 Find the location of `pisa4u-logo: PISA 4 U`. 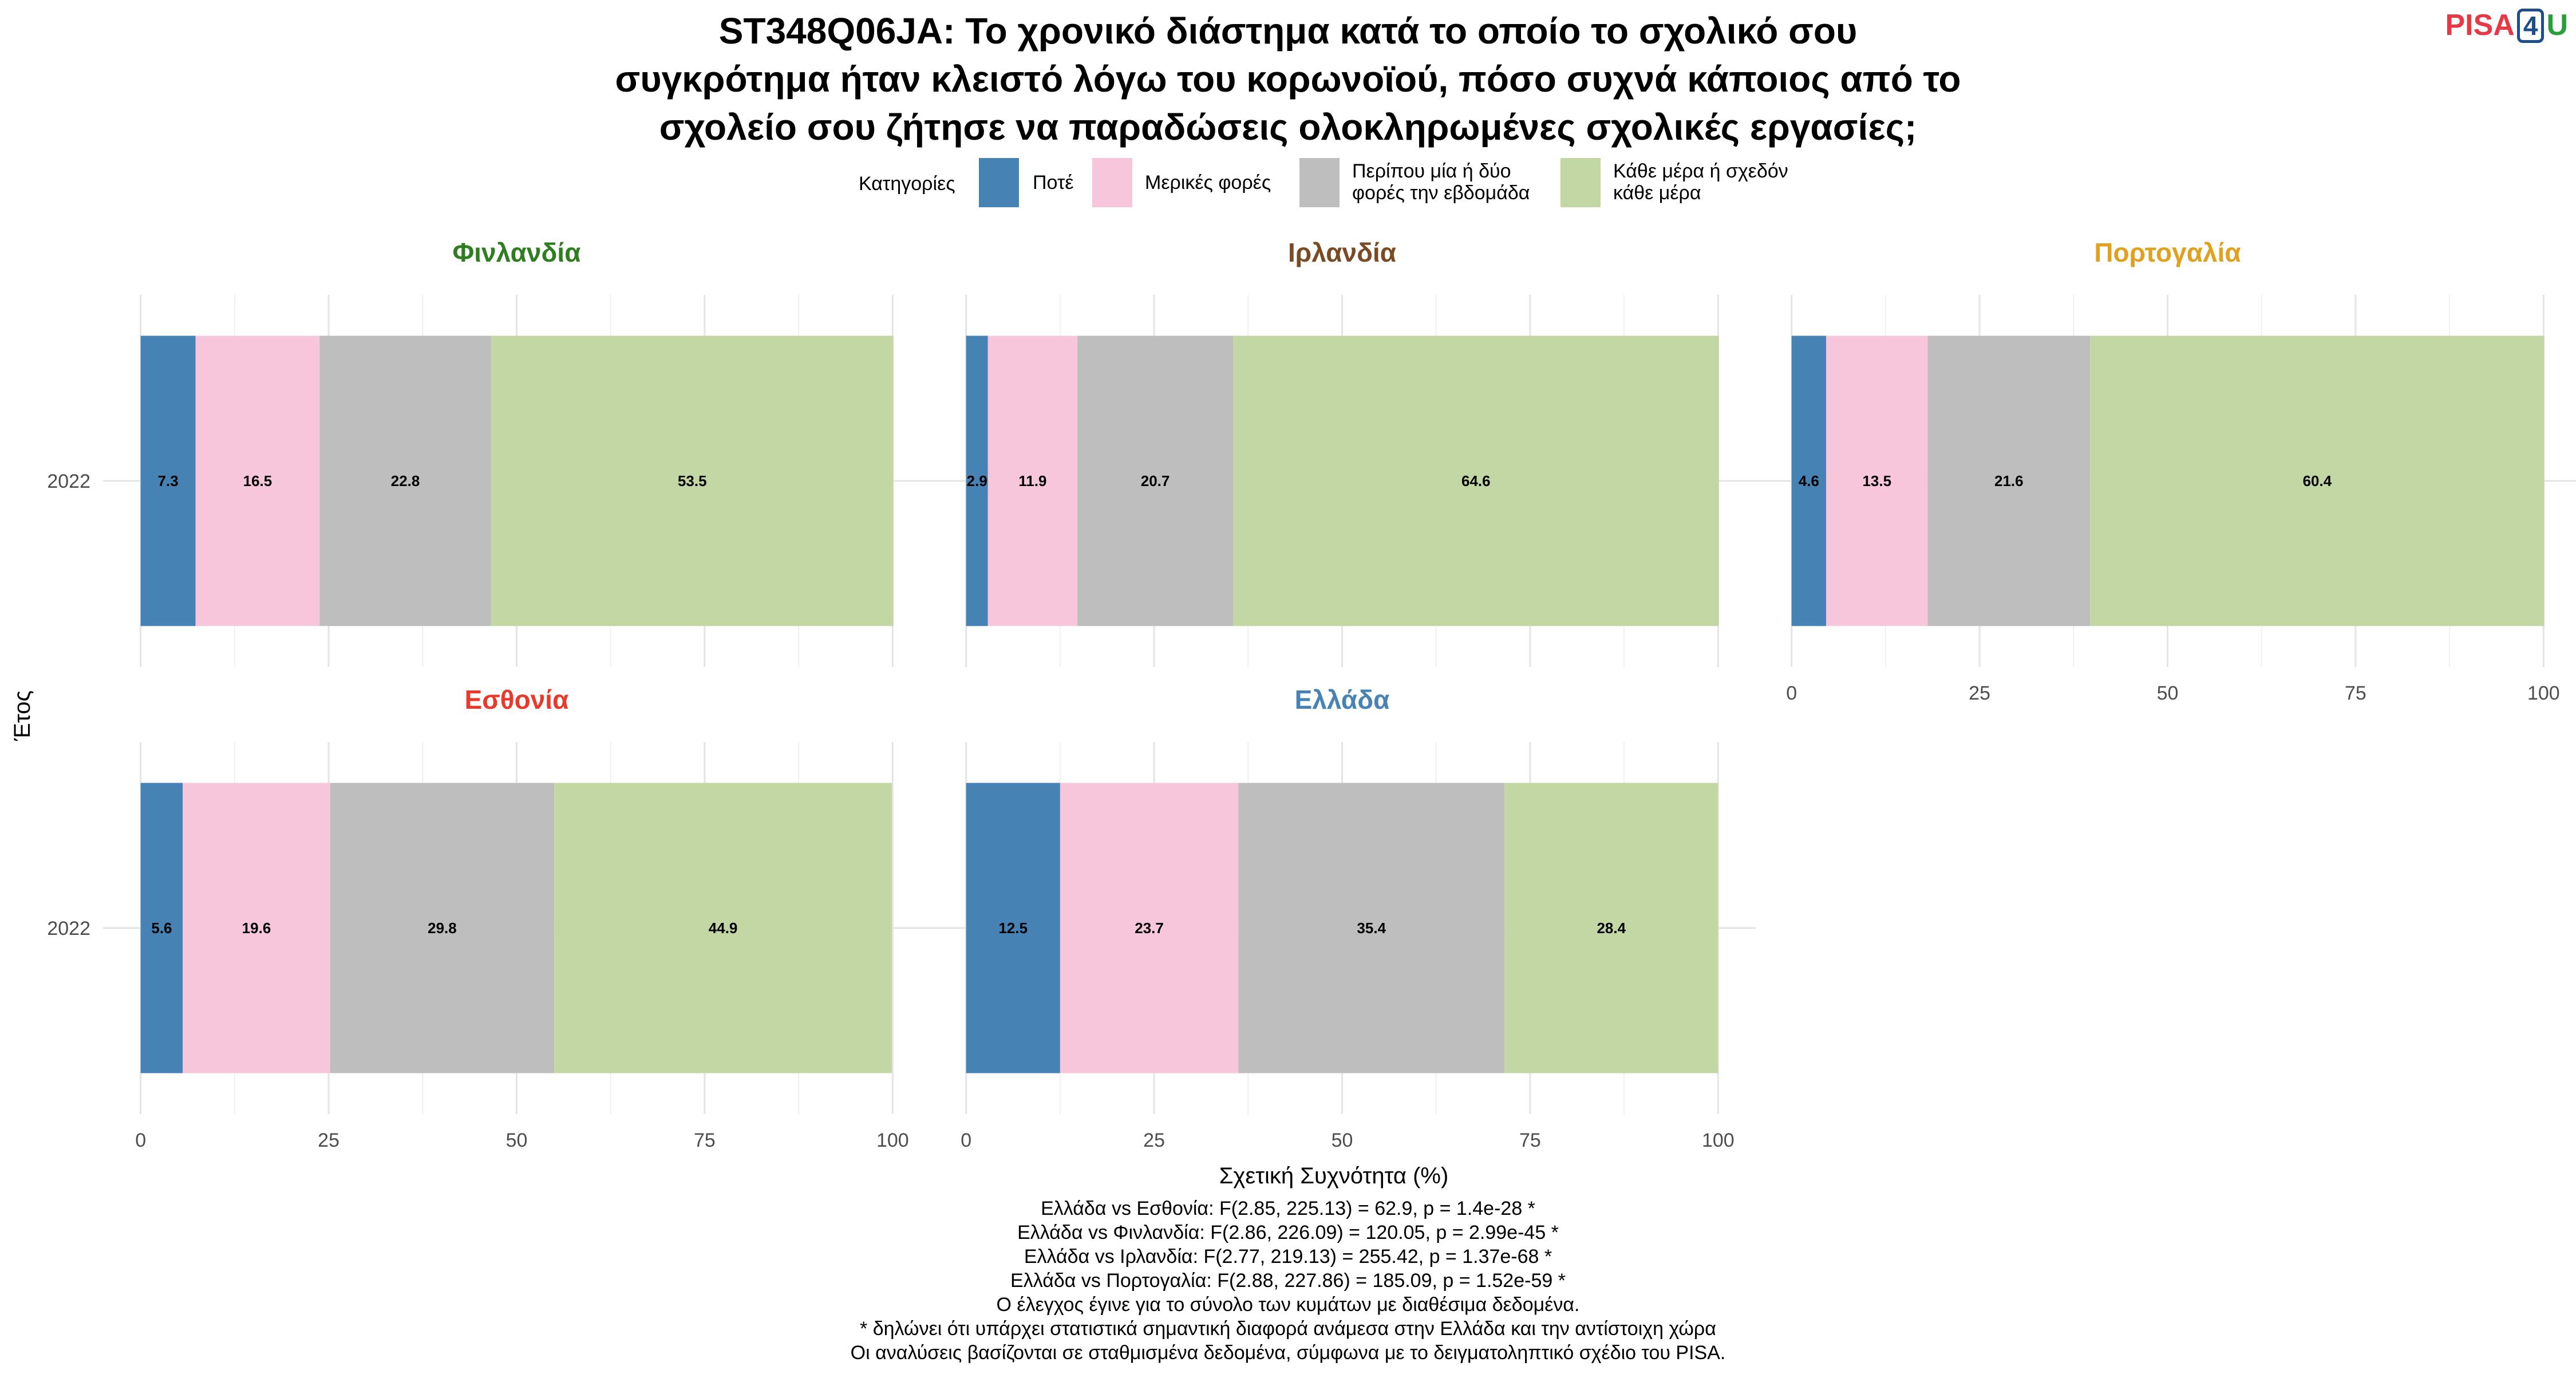

pisa4u-logo: PISA 4 U is located at coordinates (2506, 25).